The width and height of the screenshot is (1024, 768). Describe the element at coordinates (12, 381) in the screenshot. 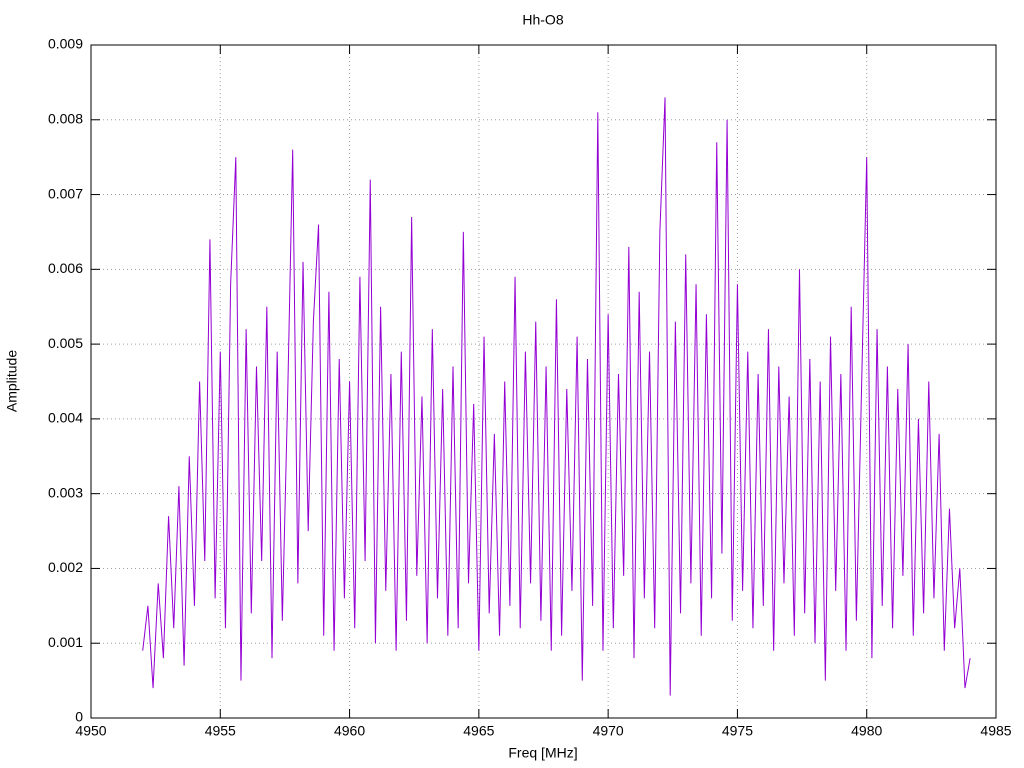

I see `y-axis-label: Amplitude` at that location.